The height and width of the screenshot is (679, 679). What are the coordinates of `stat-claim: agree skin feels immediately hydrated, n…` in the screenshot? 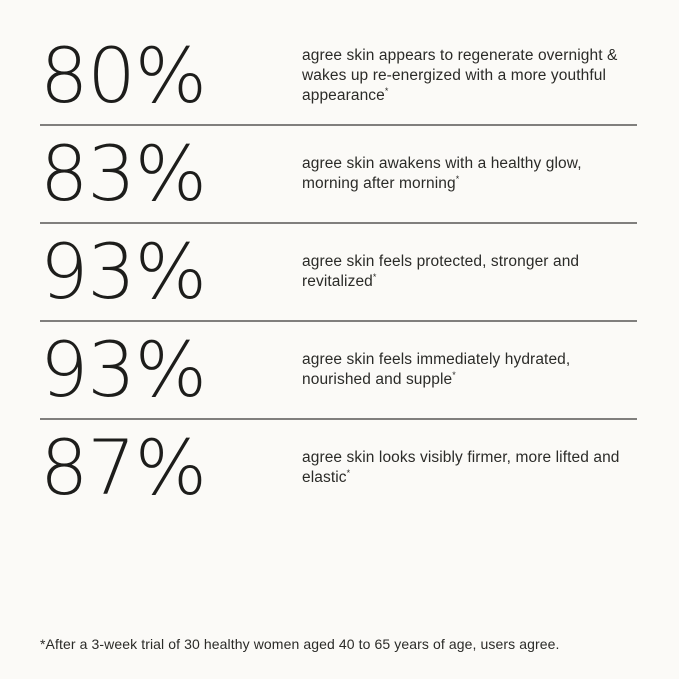 It's located at (469, 370).